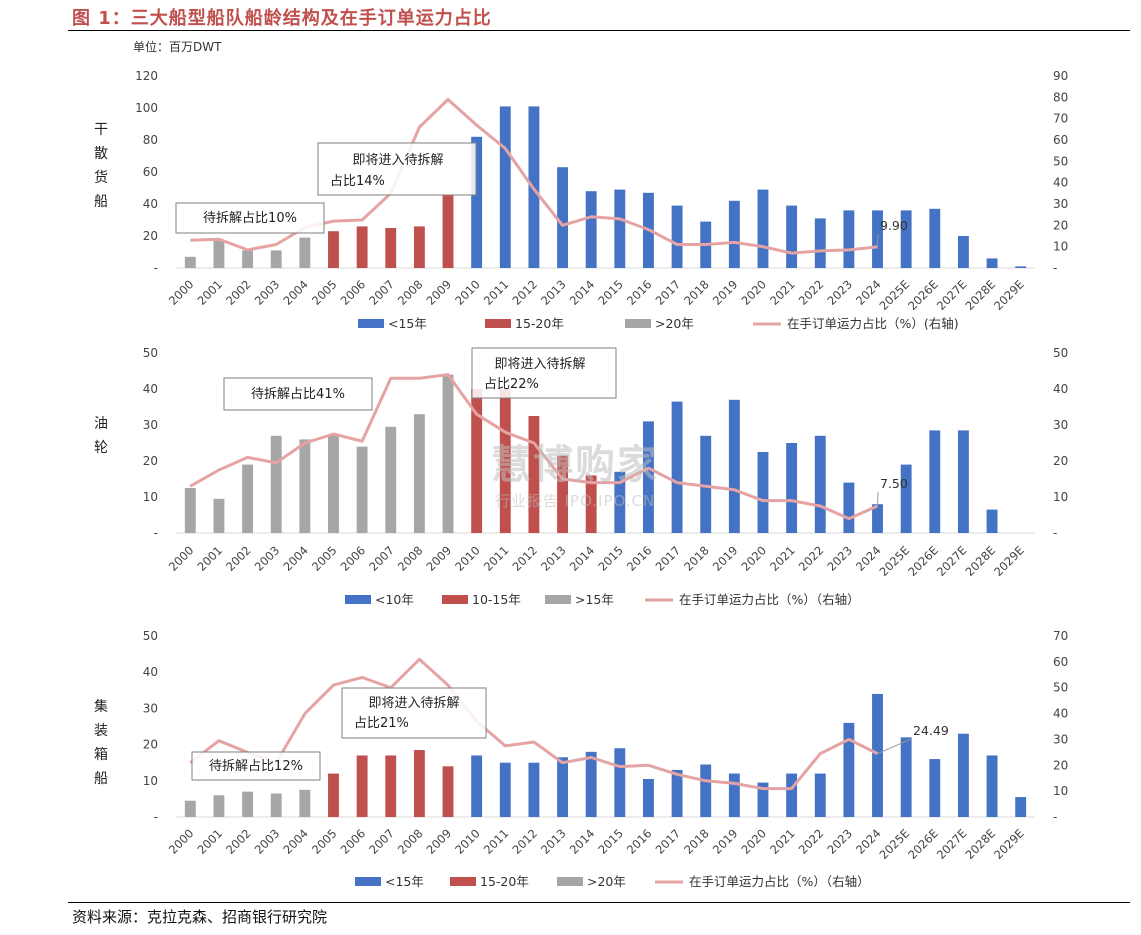 Image resolution: width=1141 pixels, height=935 pixels. What do you see at coordinates (674, 323) in the screenshot?
I see `legend-label: >20年` at bounding box center [674, 323].